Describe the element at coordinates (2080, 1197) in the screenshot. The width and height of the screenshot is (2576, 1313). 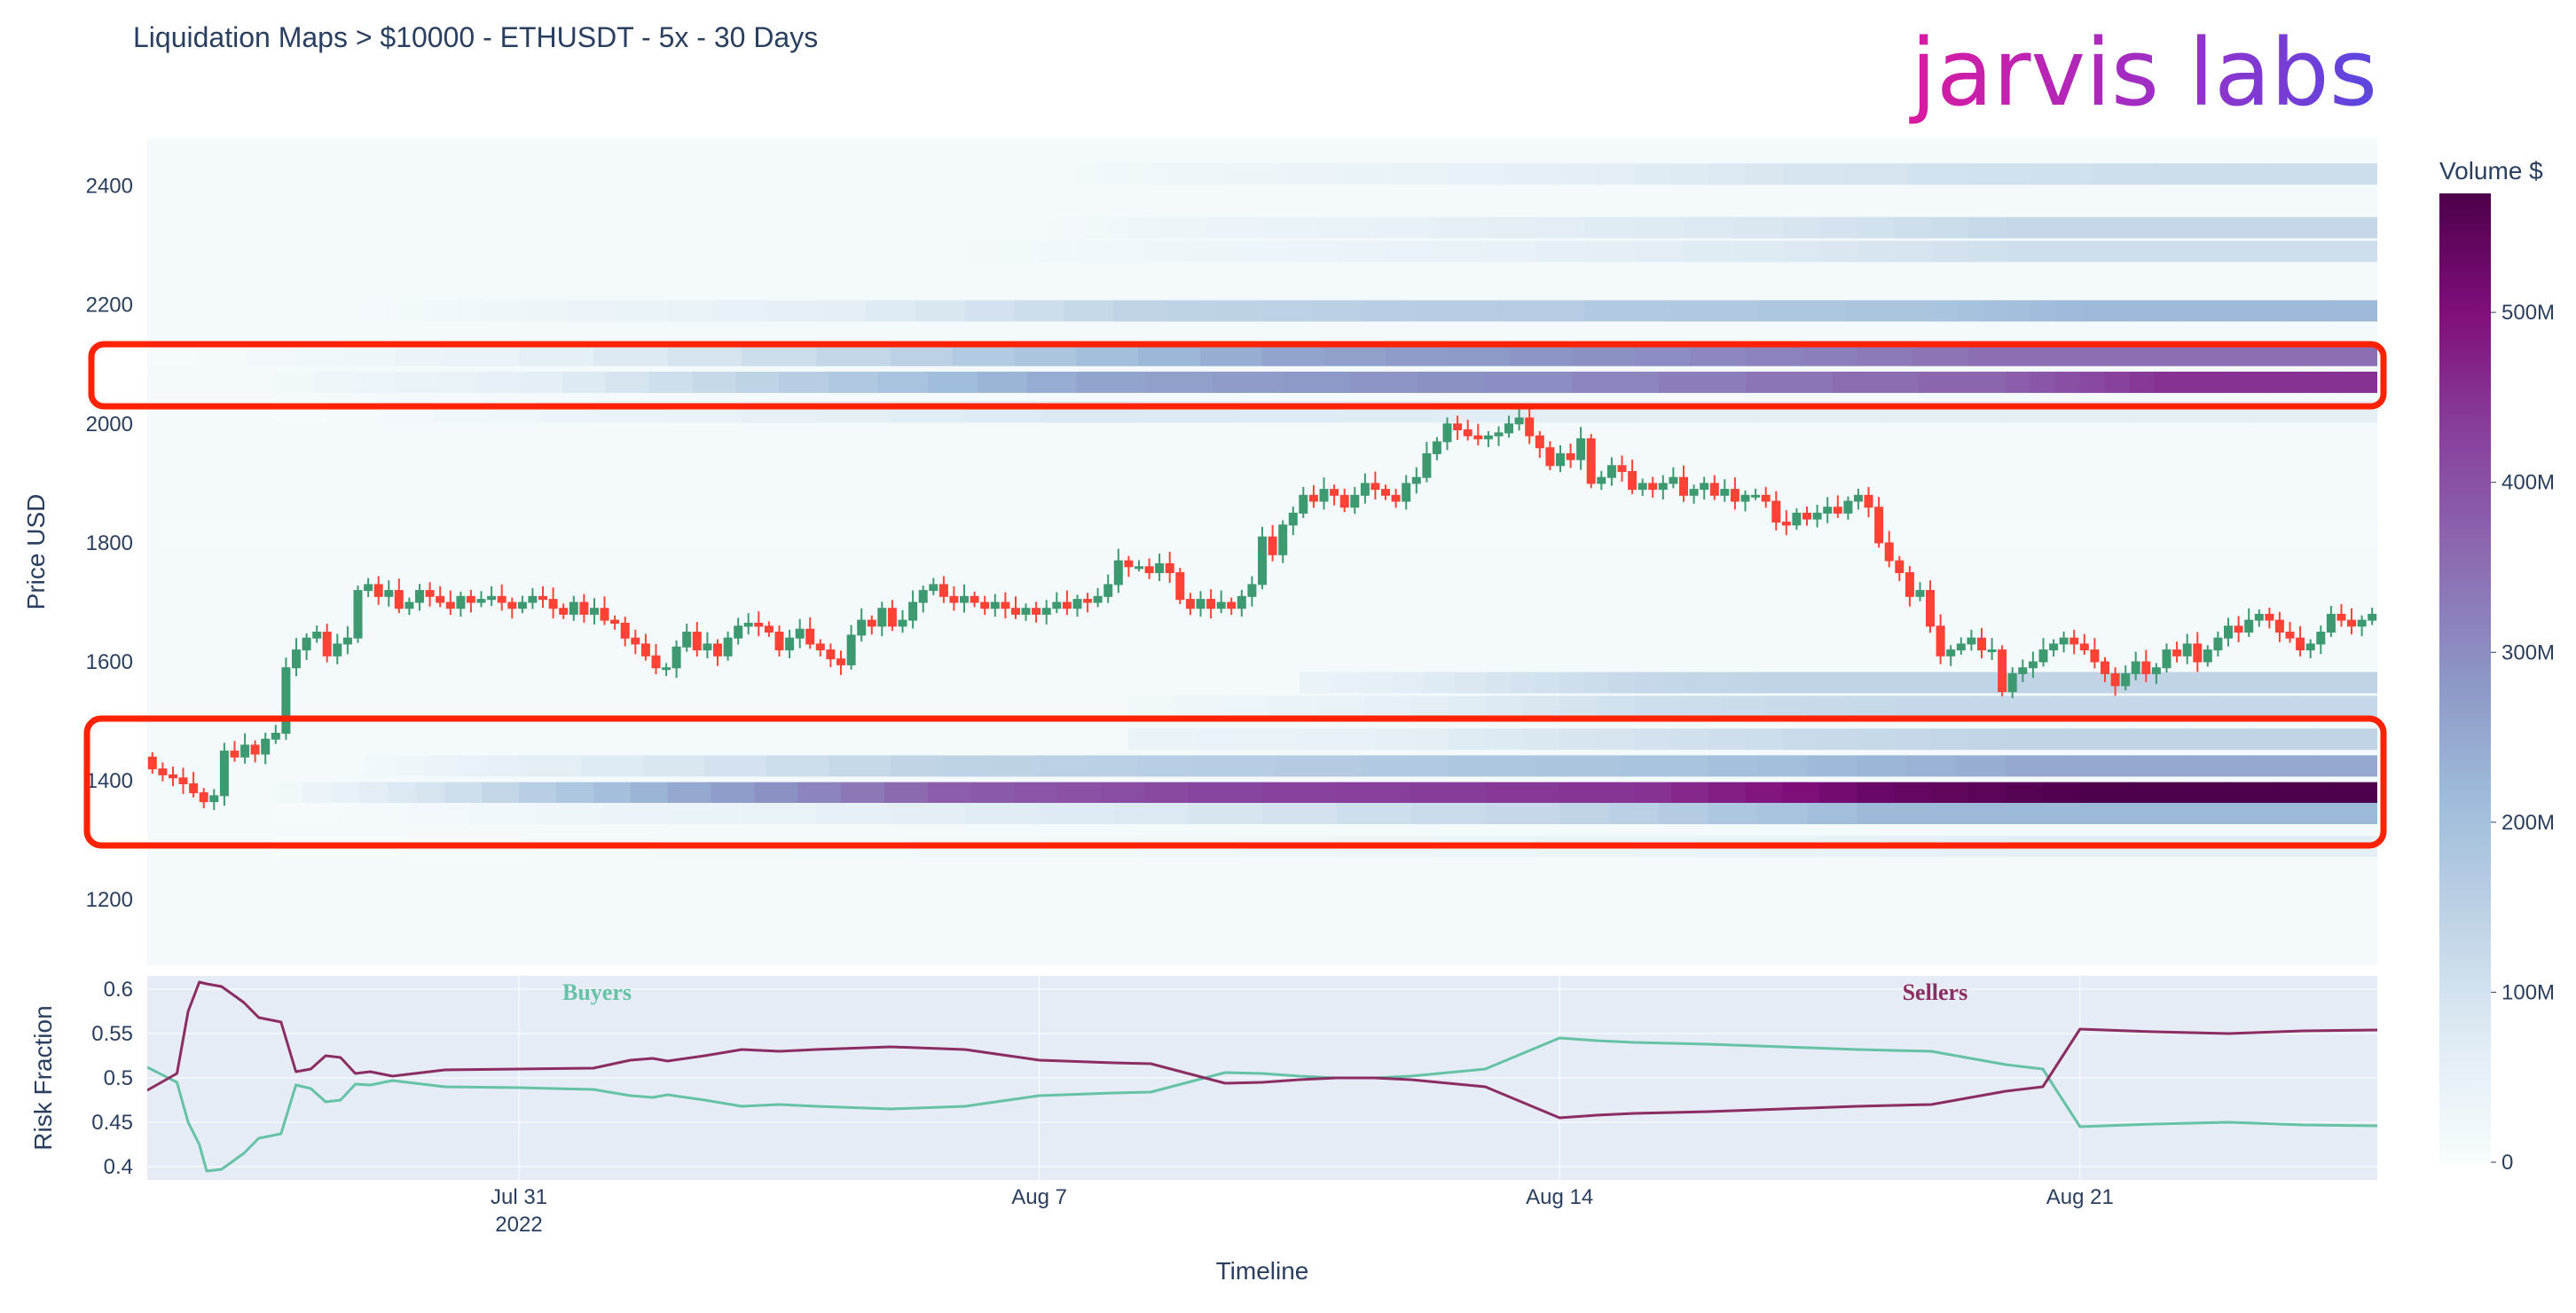
I see `timeline-tick-label: Aug 21` at that location.